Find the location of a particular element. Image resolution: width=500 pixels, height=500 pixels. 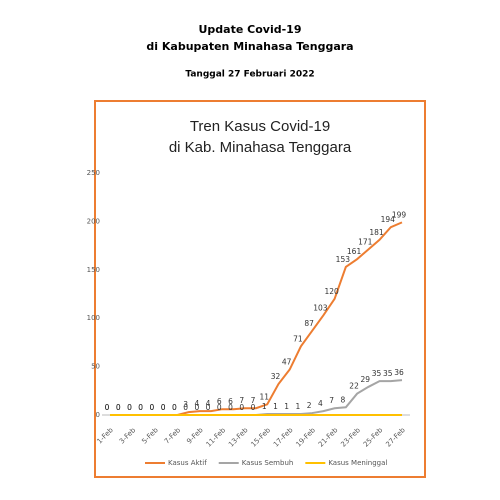

data-label: 22 is located at coordinates (354, 386).